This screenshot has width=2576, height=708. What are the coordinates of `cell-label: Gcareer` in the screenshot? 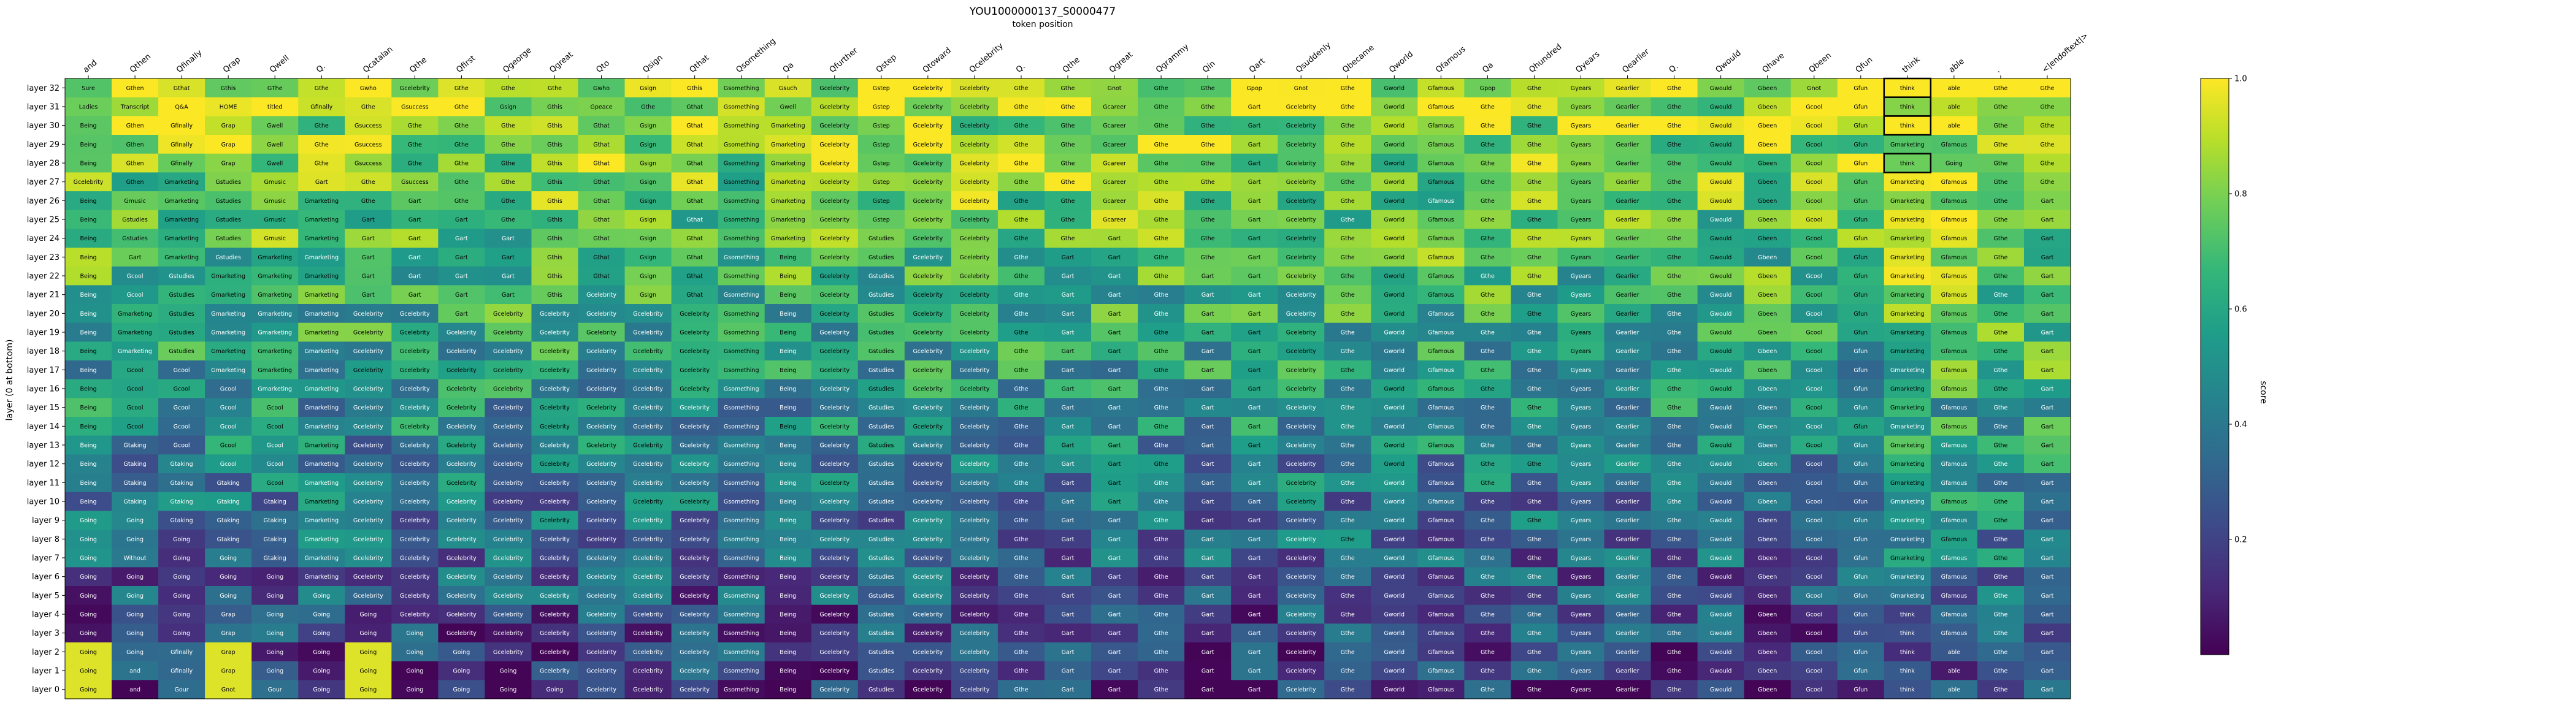 It's located at (1114, 202).